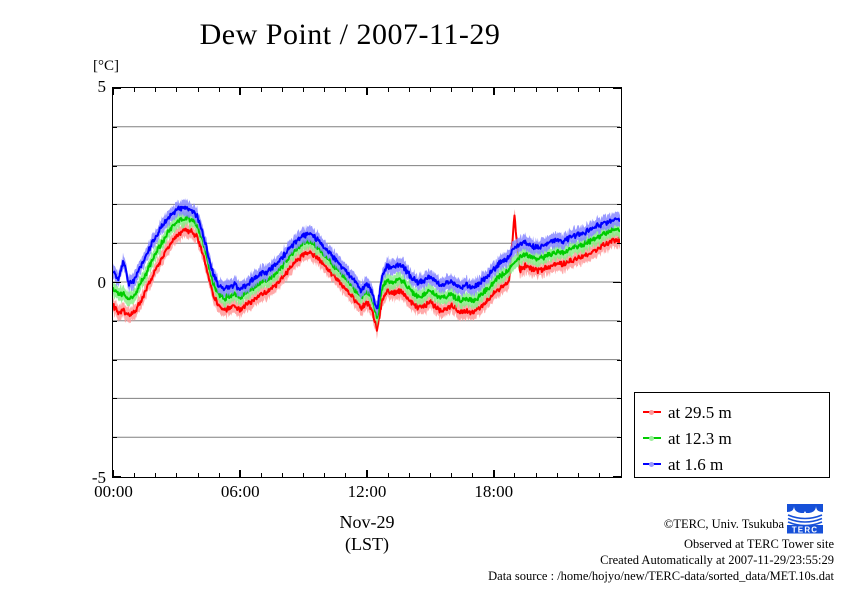 The width and height of the screenshot is (842, 595). What do you see at coordinates (805, 529) in the screenshot?
I see `terc-logo-text: TERC` at bounding box center [805, 529].